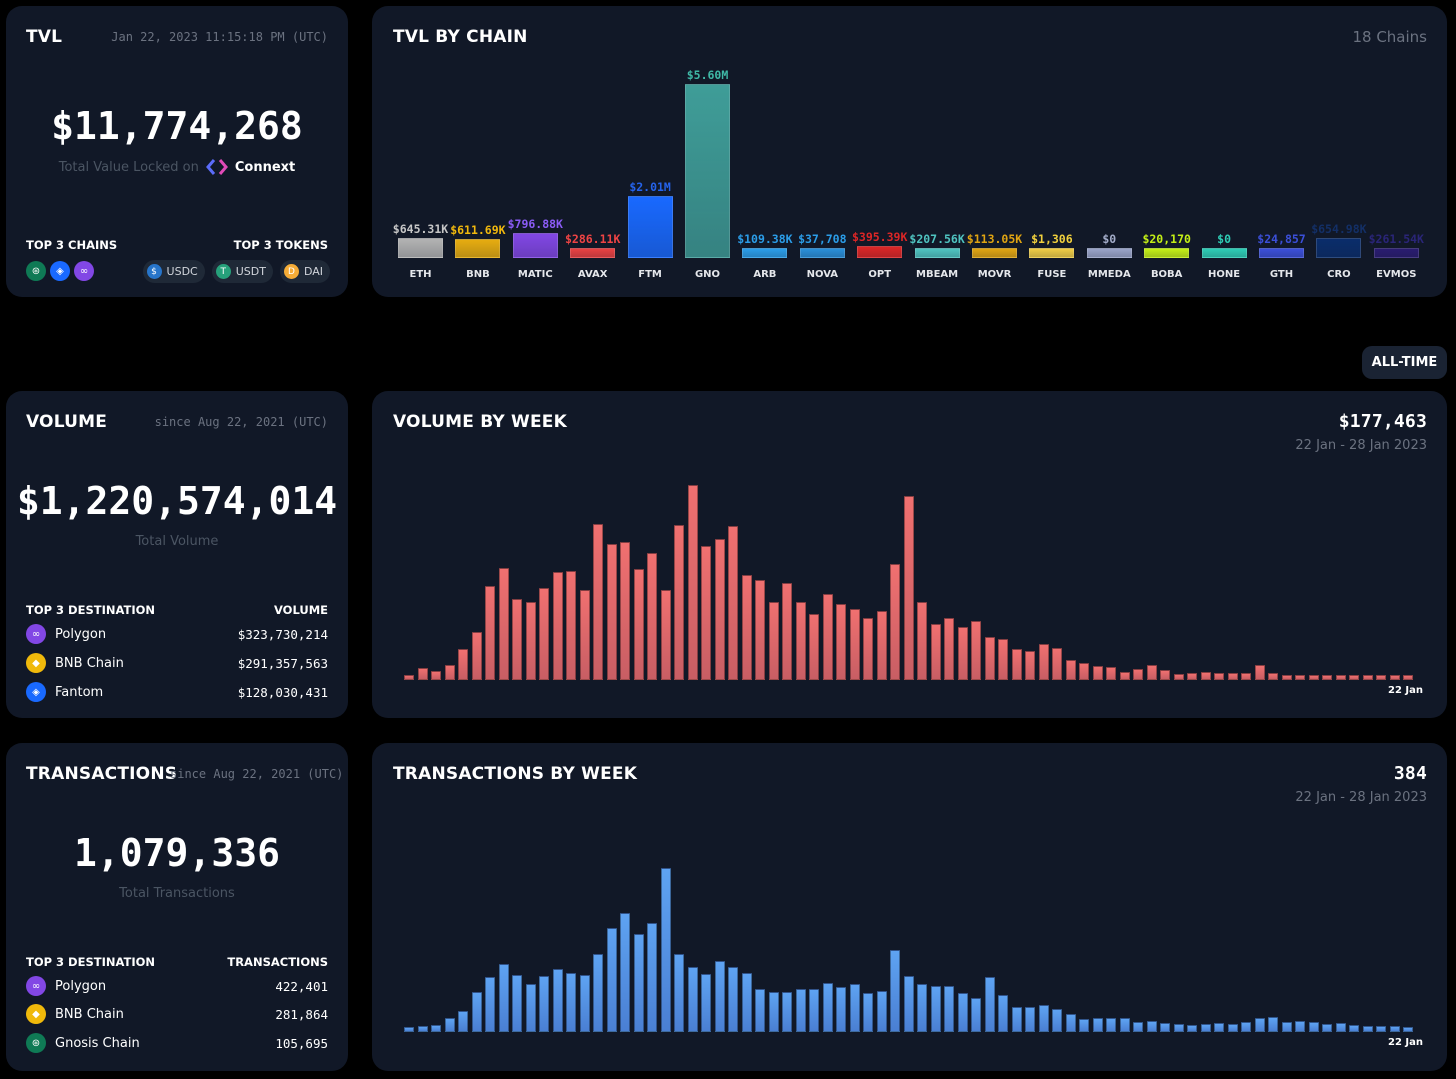 This screenshot has width=1456, height=1079. I want to click on all-time-button: ALL-TIME, so click(1404, 362).